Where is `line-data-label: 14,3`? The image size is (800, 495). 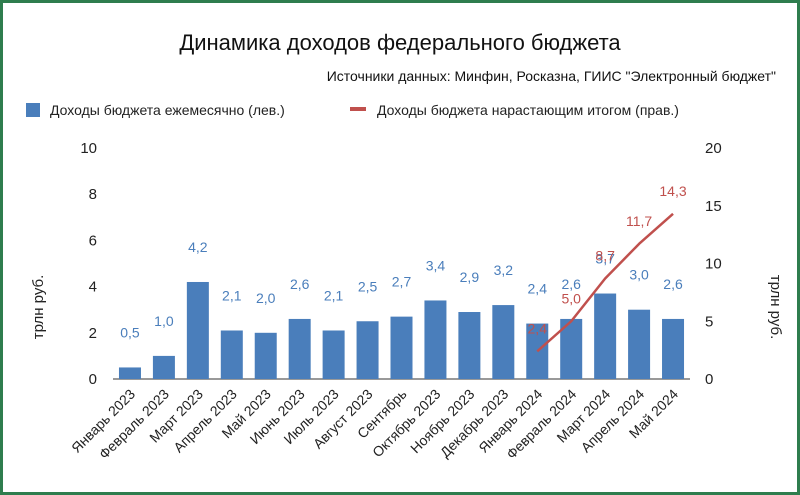
line-data-label: 14,3 is located at coordinates (672, 191).